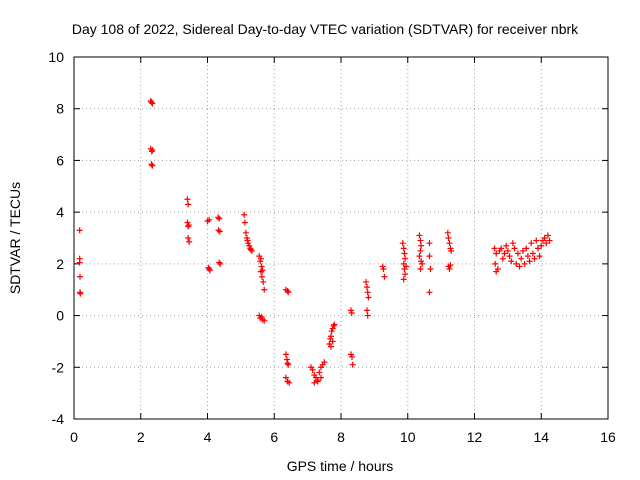 The width and height of the screenshot is (640, 480). Describe the element at coordinates (475, 437) in the screenshot. I see `x-tick-label: 12` at that location.